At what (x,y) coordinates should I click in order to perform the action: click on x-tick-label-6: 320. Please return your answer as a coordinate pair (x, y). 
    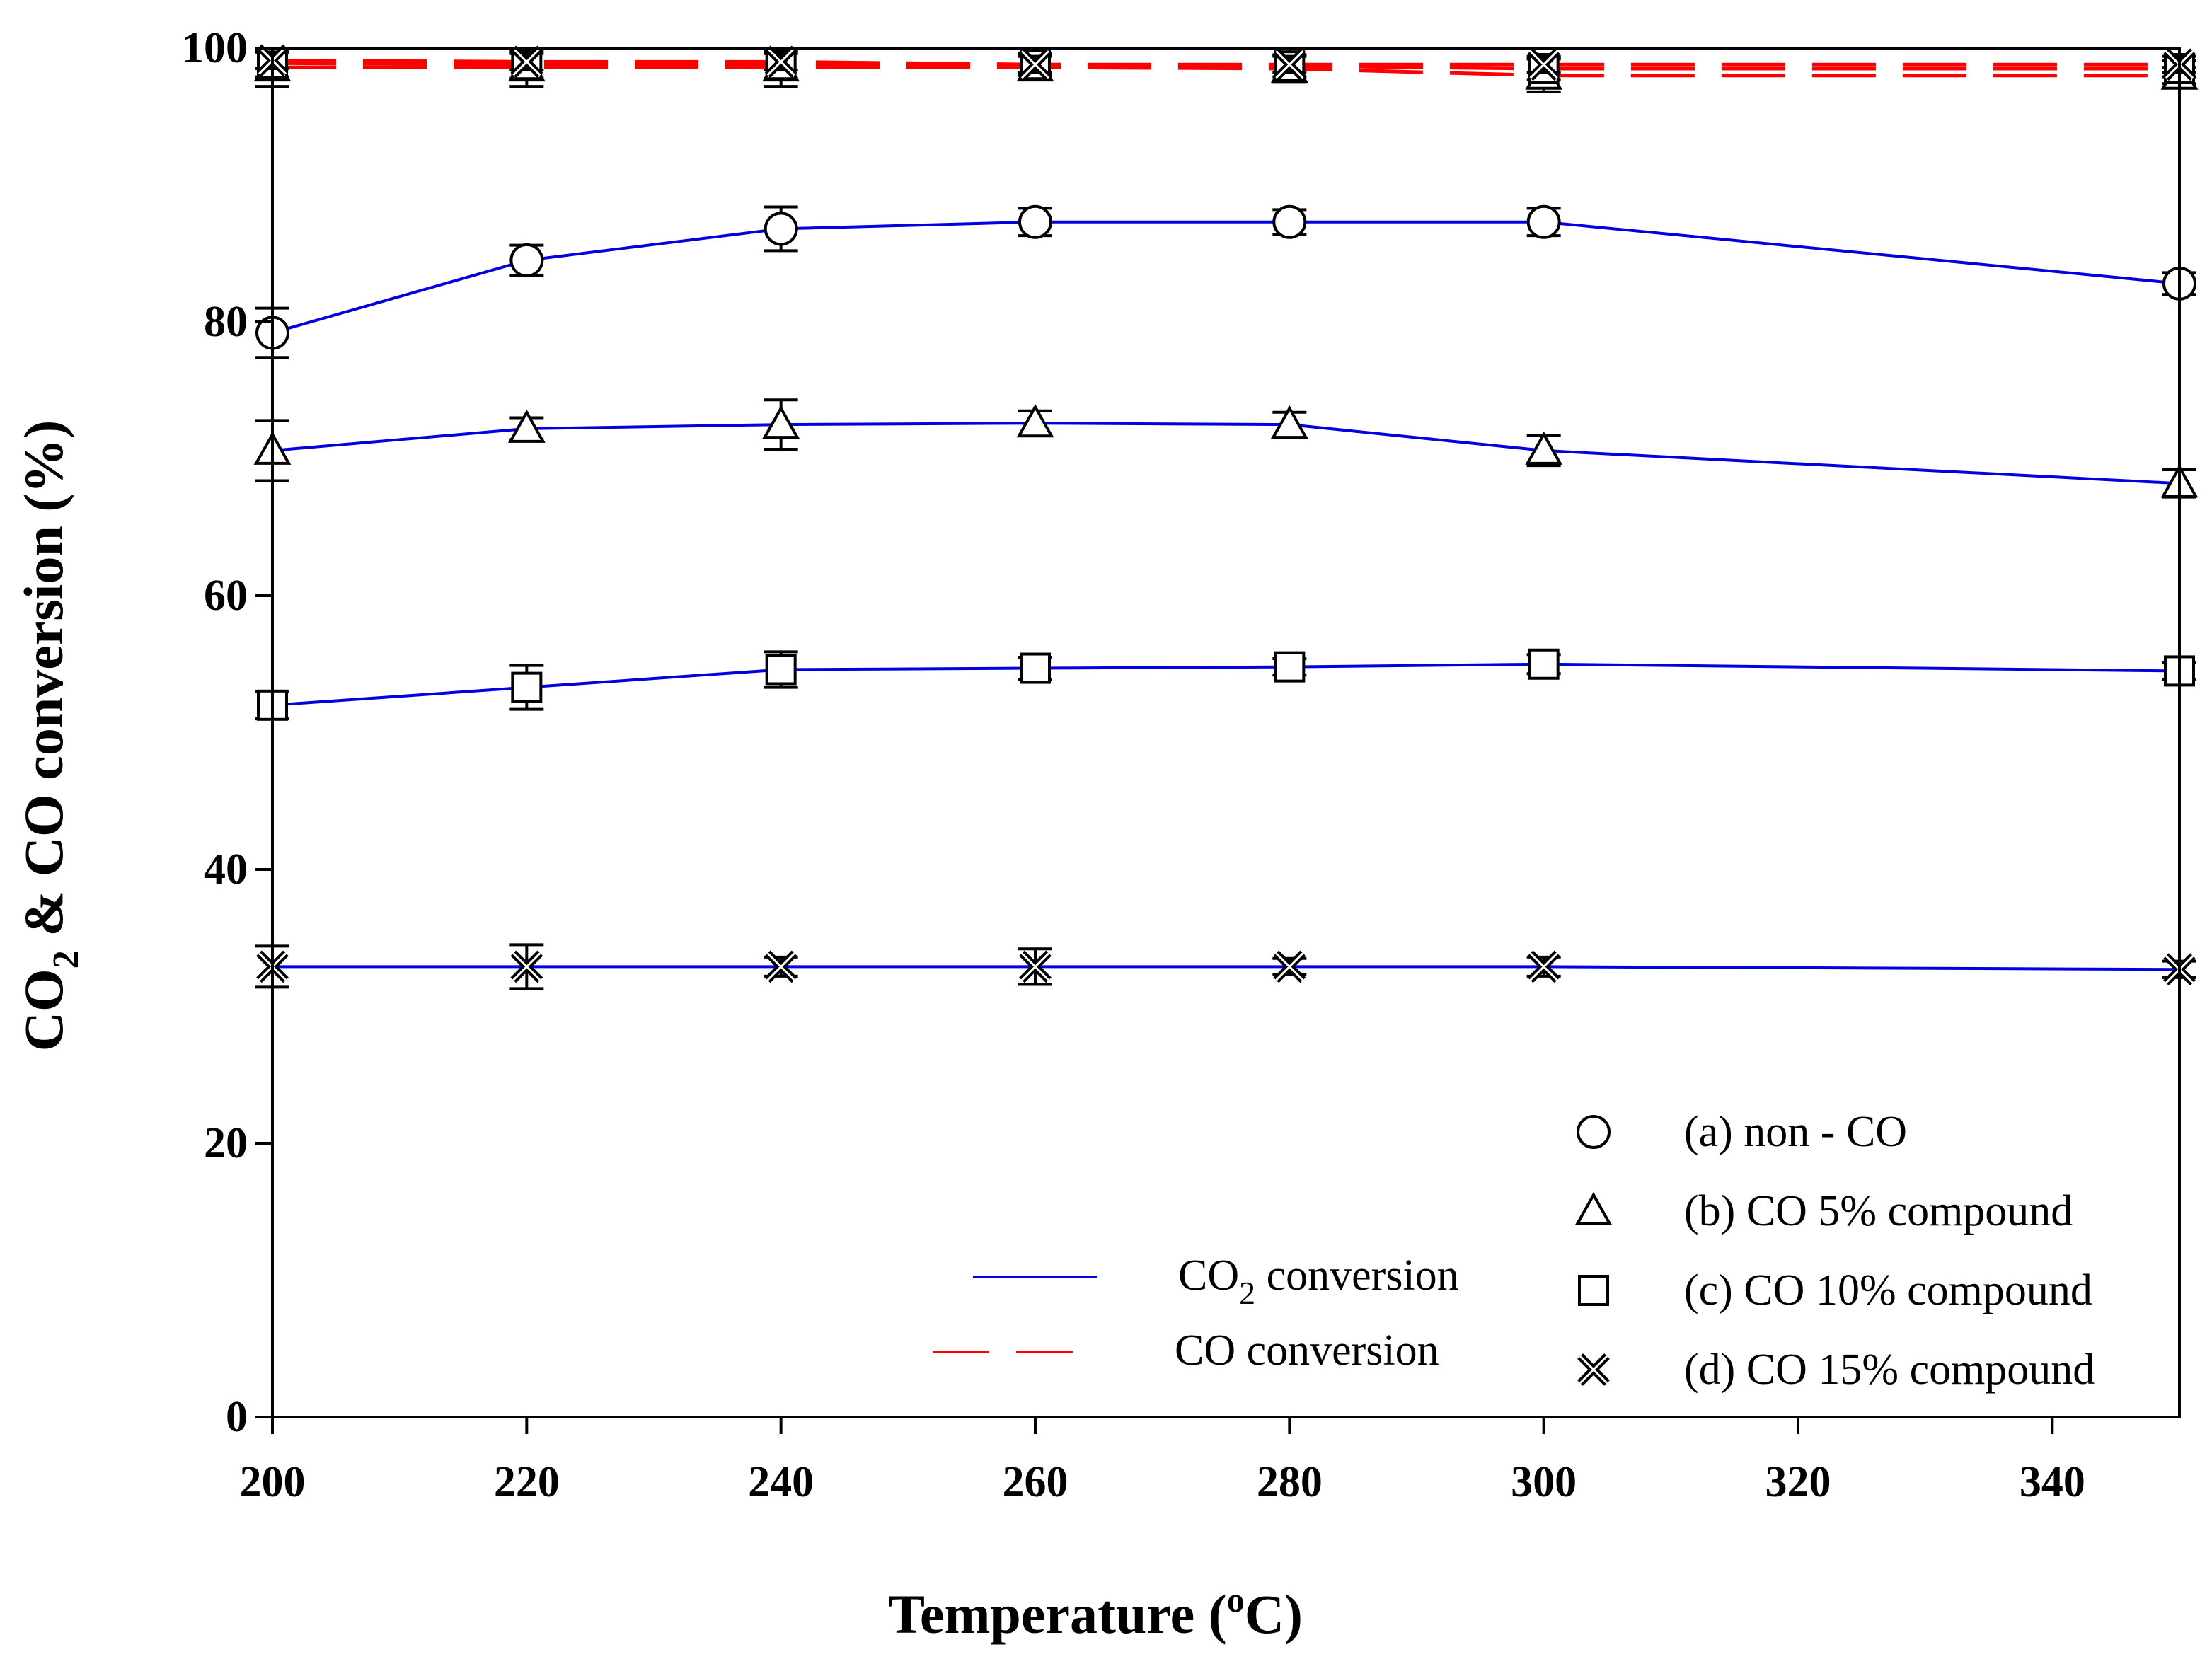
    Looking at the image, I should click on (1798, 1482).